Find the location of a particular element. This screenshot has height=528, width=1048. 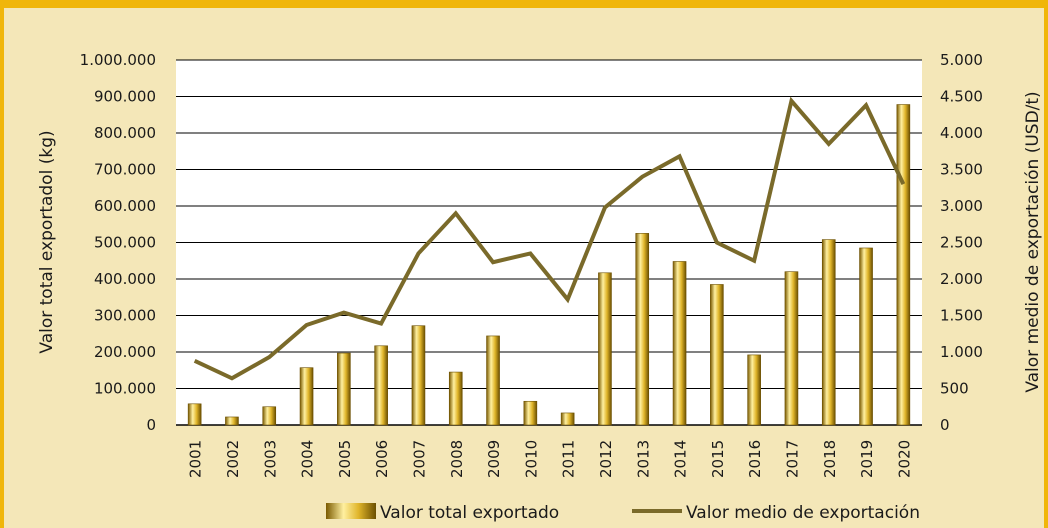

y-tick-label-right: 0 is located at coordinates (945, 425).